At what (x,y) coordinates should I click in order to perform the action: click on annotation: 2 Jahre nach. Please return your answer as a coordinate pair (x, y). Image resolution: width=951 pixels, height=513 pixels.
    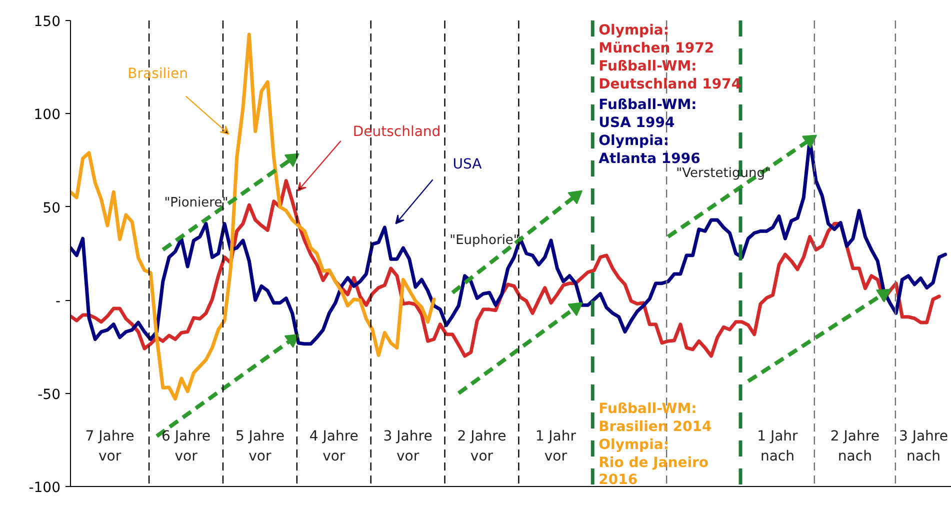
    Looking at the image, I should click on (855, 446).